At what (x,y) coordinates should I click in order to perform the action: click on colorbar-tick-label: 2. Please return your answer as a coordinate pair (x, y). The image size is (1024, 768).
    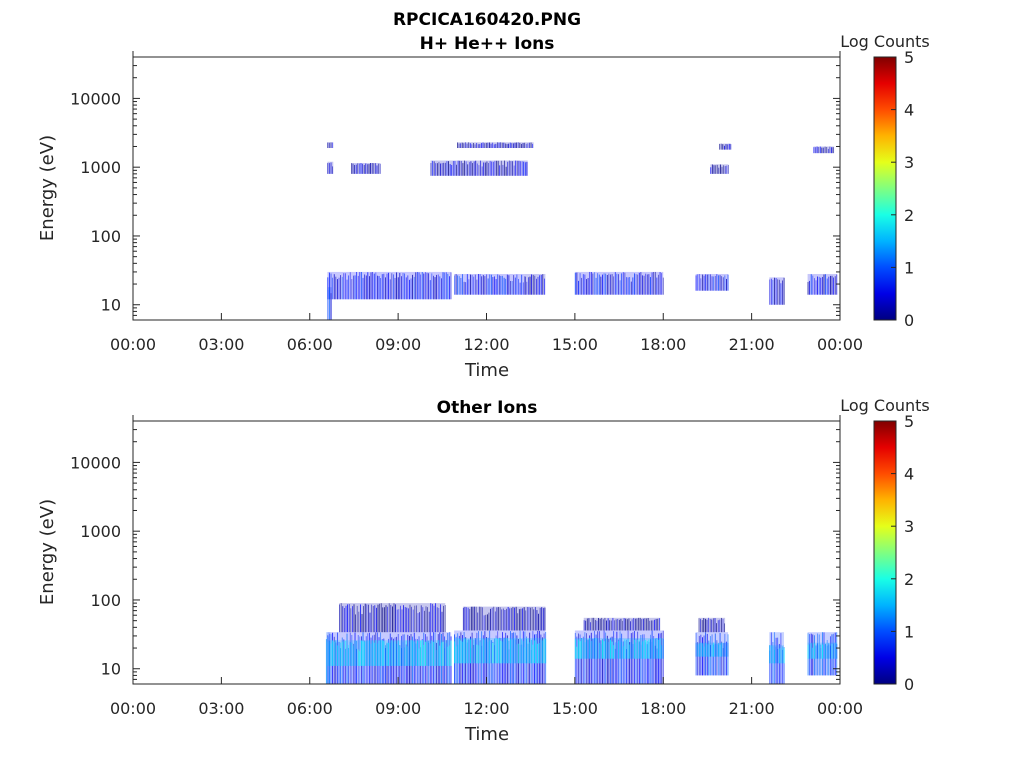
    Looking at the image, I should click on (909, 215).